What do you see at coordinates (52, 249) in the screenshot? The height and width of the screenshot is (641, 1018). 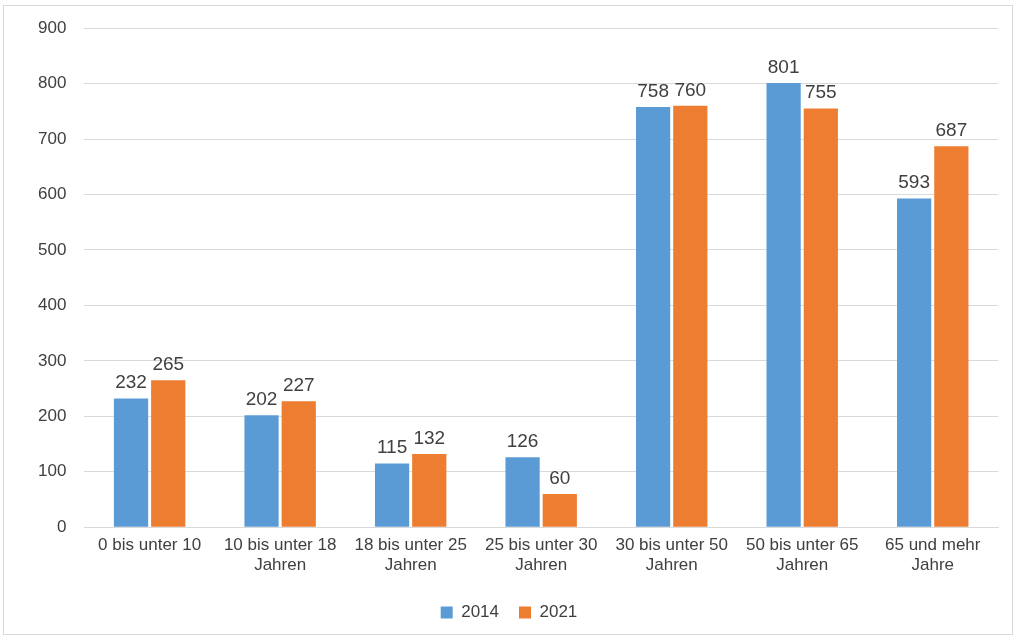 I see `y-tick-label: 500` at bounding box center [52, 249].